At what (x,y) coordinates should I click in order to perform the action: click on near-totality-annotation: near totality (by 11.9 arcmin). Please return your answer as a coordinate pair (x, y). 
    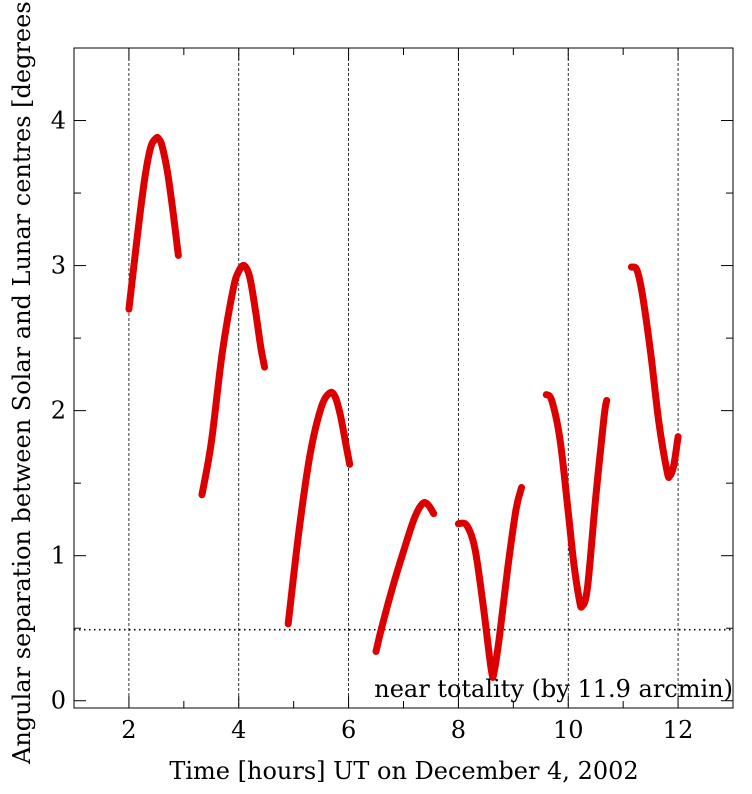
    Looking at the image, I should click on (553, 689).